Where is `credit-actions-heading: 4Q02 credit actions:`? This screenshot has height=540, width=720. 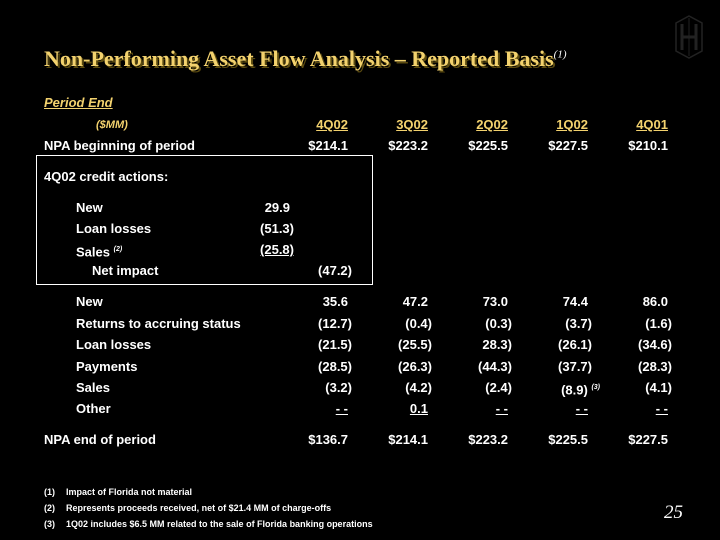 credit-actions-heading: 4Q02 credit actions: is located at coordinates (106, 176).